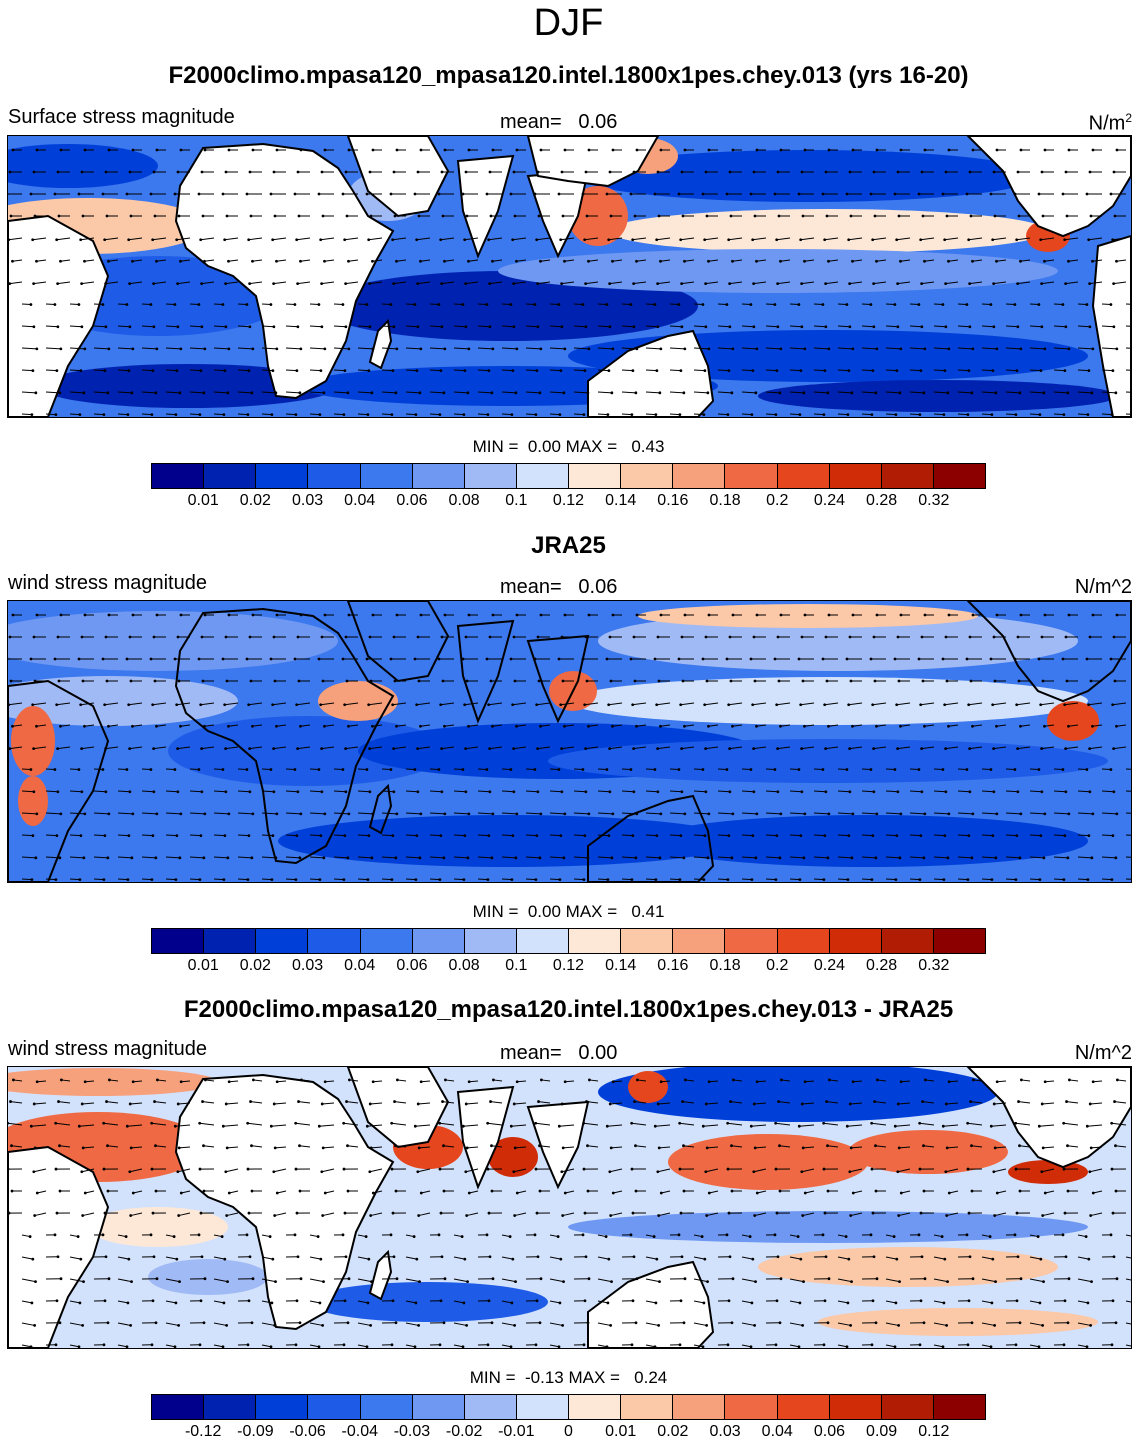  Describe the element at coordinates (1103, 1053) in the screenshot. I see `panel-3-units-base: N/m^2` at that location.